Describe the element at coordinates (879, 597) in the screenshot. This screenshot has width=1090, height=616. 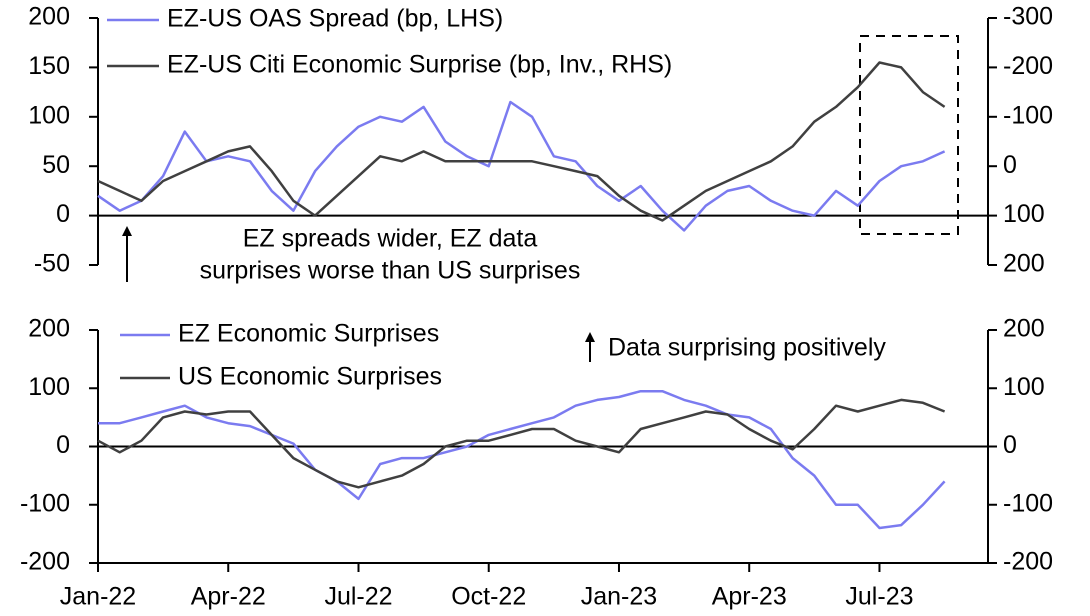
I see `x-tick-label: Jul-23` at that location.